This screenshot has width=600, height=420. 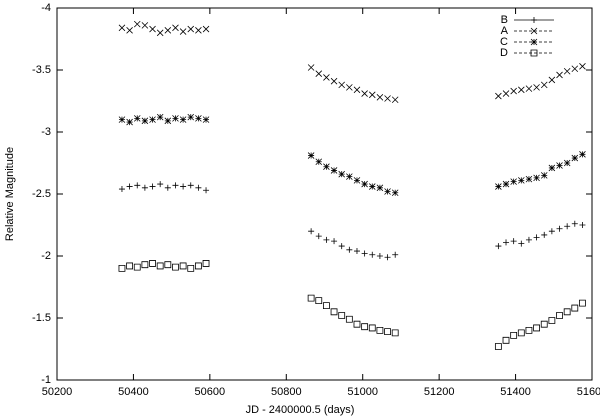 I want to click on y-tick-label: -3.5, so click(x=41, y=70).